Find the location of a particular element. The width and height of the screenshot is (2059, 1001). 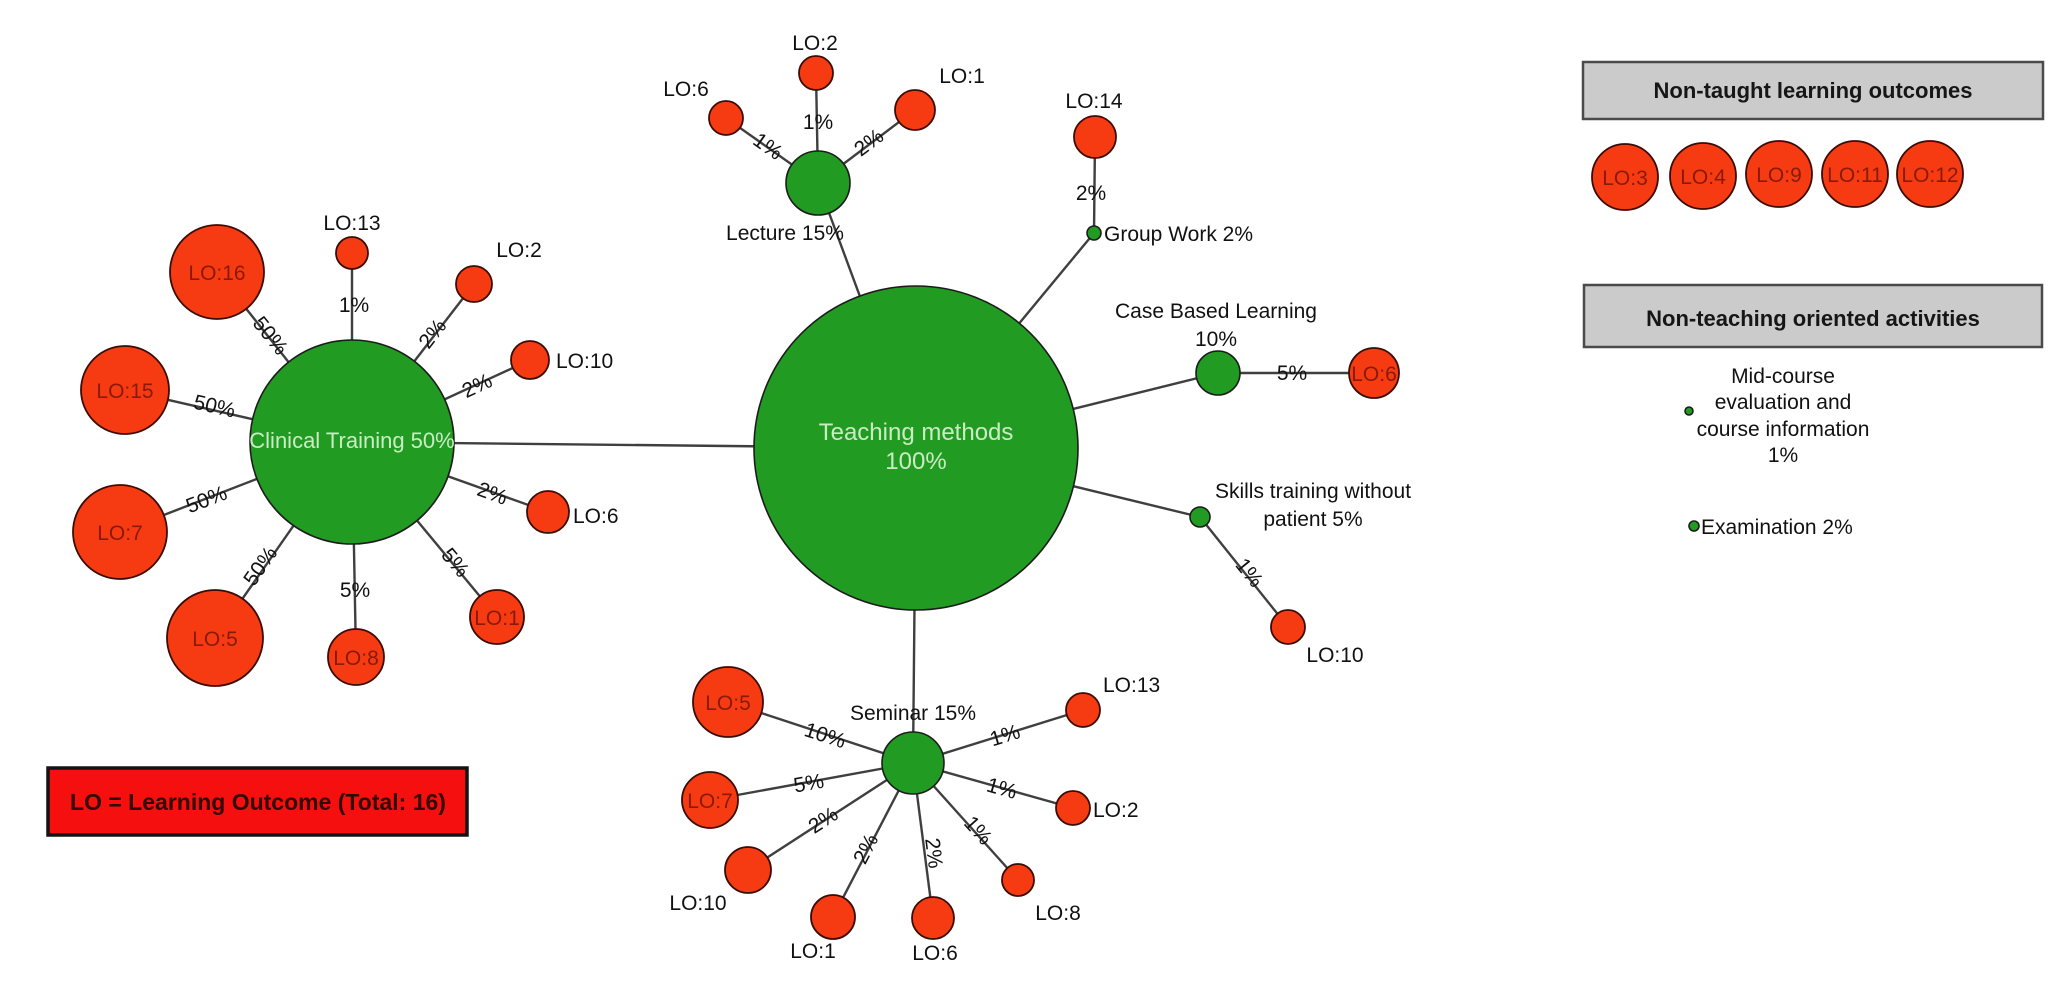

midcourse-line2: evaluation and is located at coordinates (1783, 402).